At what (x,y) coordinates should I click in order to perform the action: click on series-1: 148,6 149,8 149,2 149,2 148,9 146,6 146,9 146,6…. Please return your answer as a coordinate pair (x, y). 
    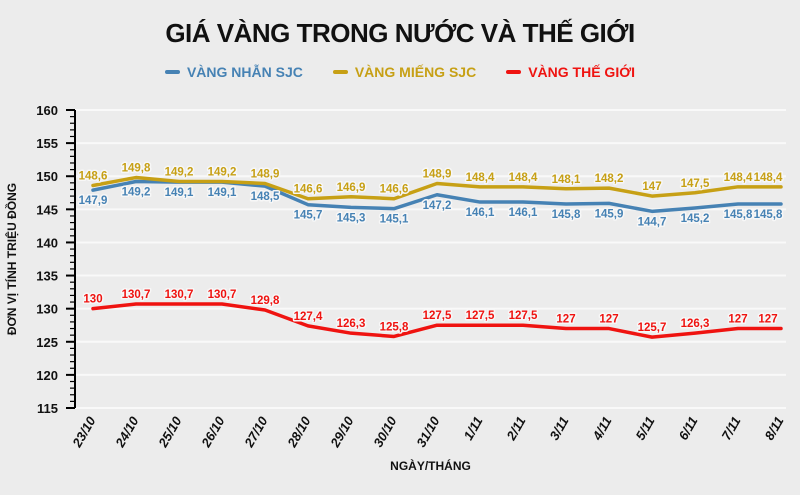
    Looking at the image, I should click on (430, 181).